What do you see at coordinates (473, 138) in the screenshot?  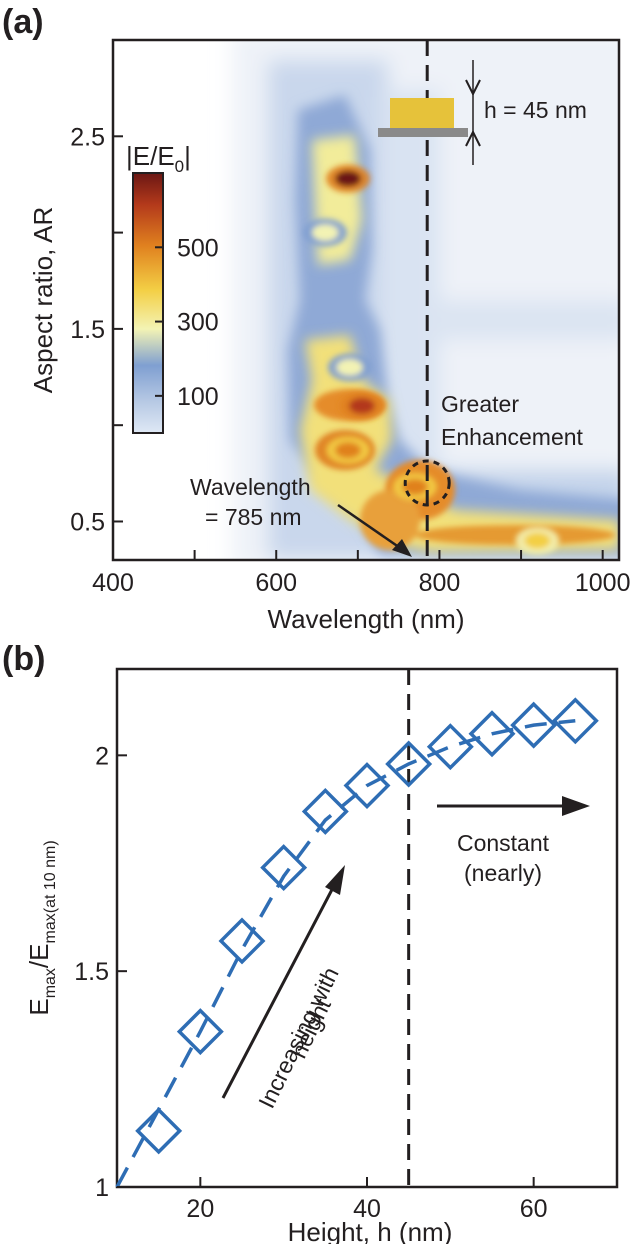 I see `height-arrow-bottom` at bounding box center [473, 138].